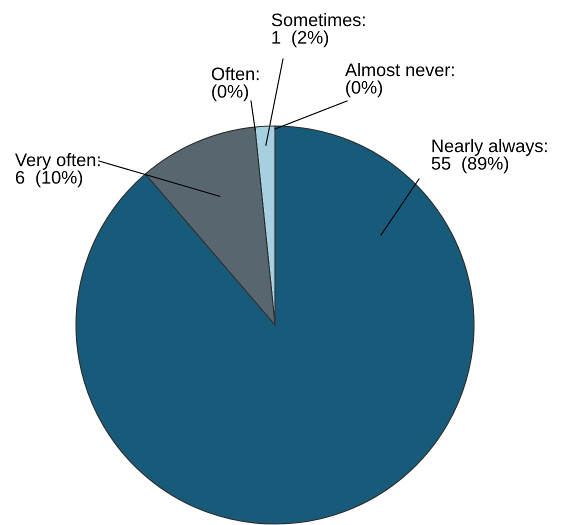 Image resolution: width=570 pixels, height=525 pixels. What do you see at coordinates (489, 156) in the screenshot?
I see `slice-label: Nearly always: 55 (89%)` at bounding box center [489, 156].